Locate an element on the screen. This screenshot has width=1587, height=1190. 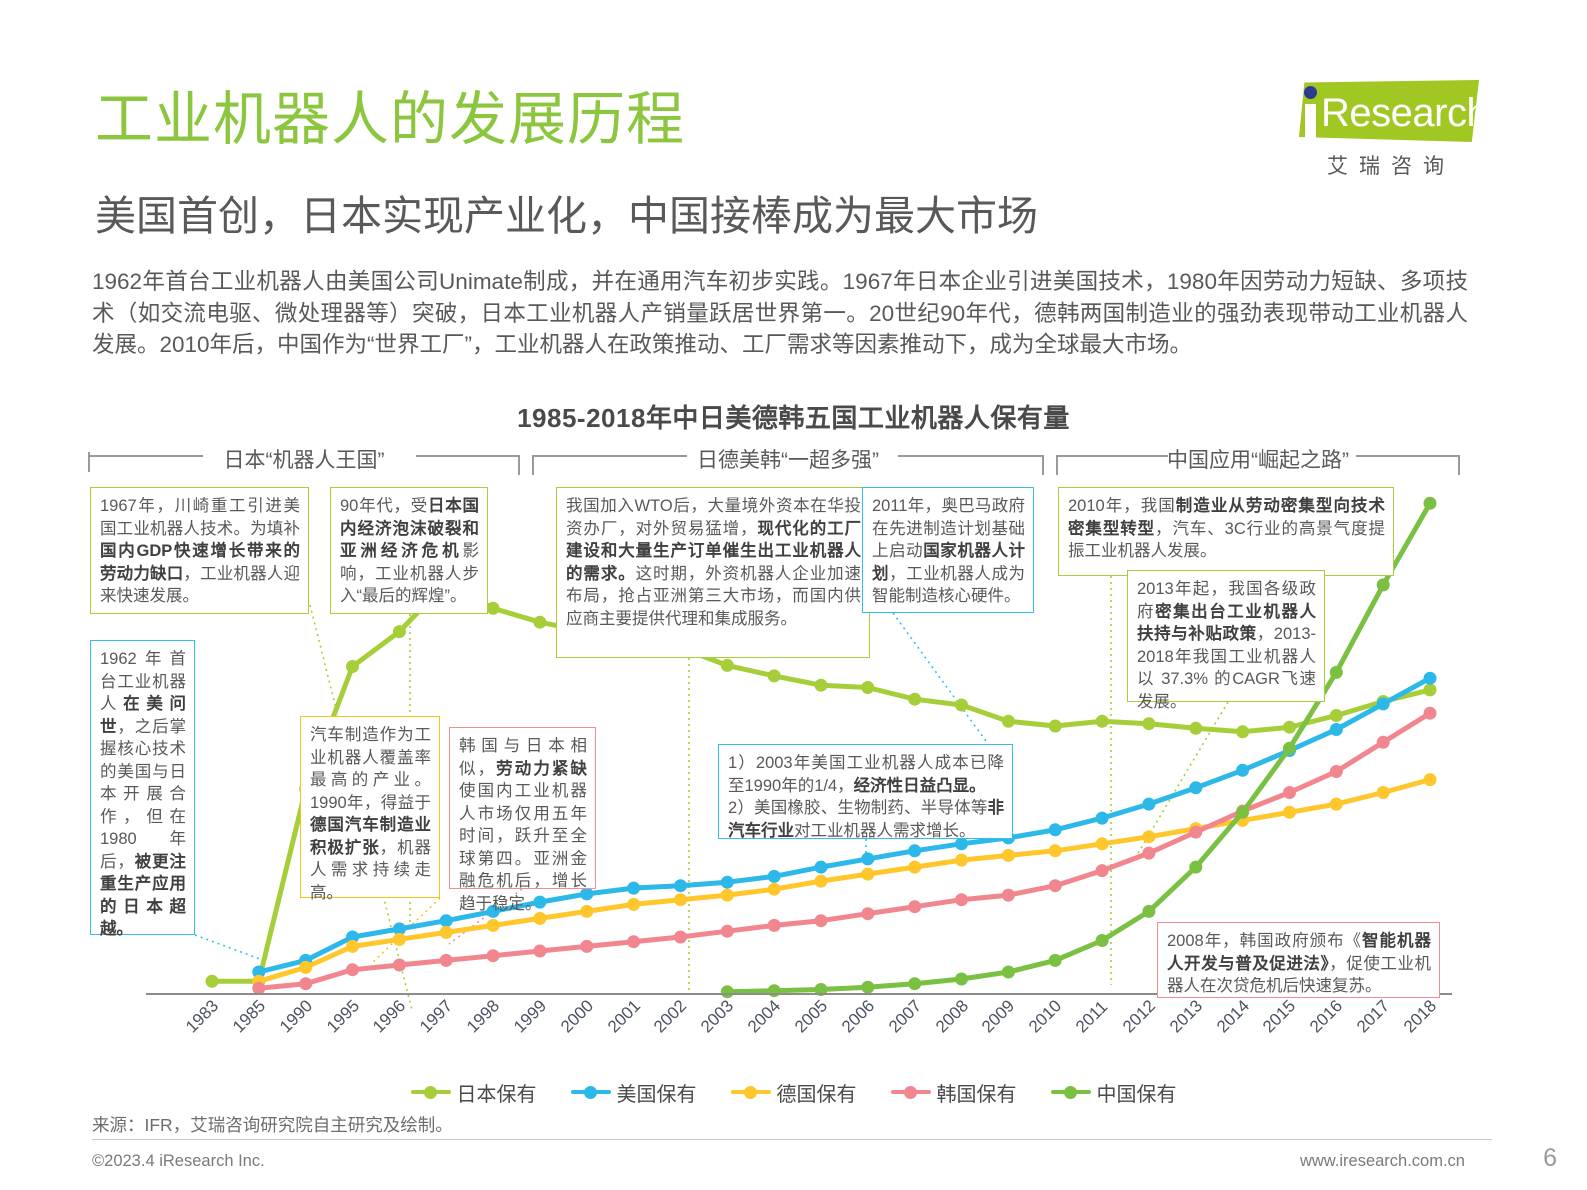
phase-bracket-china: 中国应用“崛起之路” is located at coordinates (1258, 465).